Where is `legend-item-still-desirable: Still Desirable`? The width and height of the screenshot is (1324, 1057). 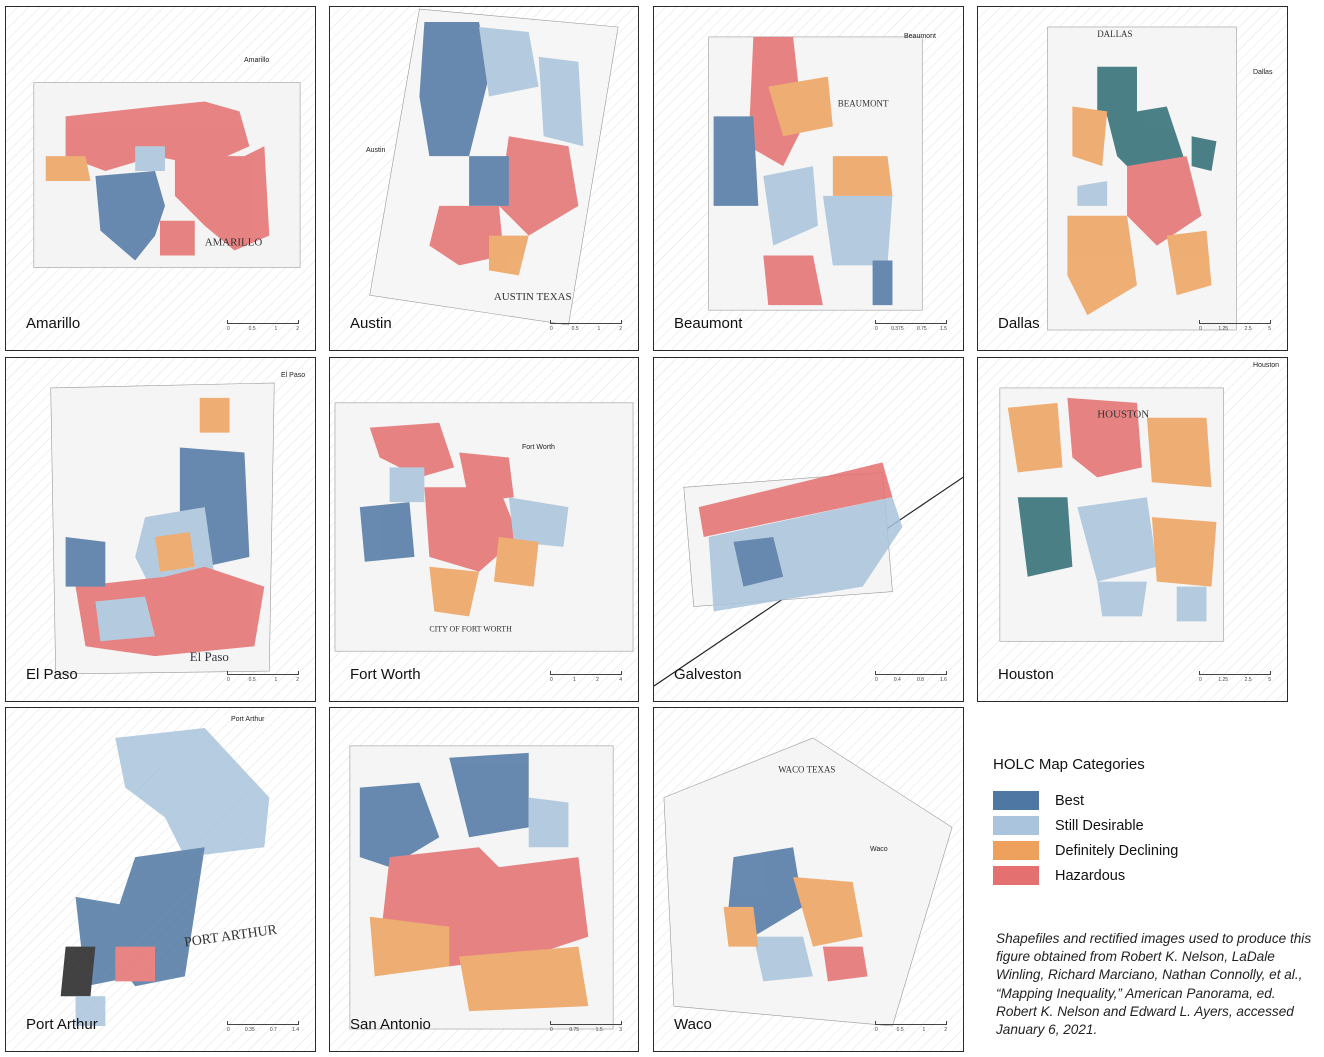 legend-item-still-desirable: Still Desirable is located at coordinates (1143, 825).